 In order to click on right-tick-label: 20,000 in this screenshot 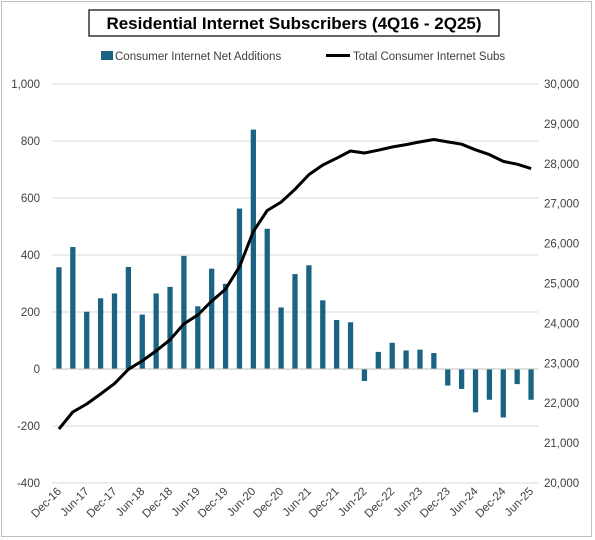, I will do `click(561, 484)`.